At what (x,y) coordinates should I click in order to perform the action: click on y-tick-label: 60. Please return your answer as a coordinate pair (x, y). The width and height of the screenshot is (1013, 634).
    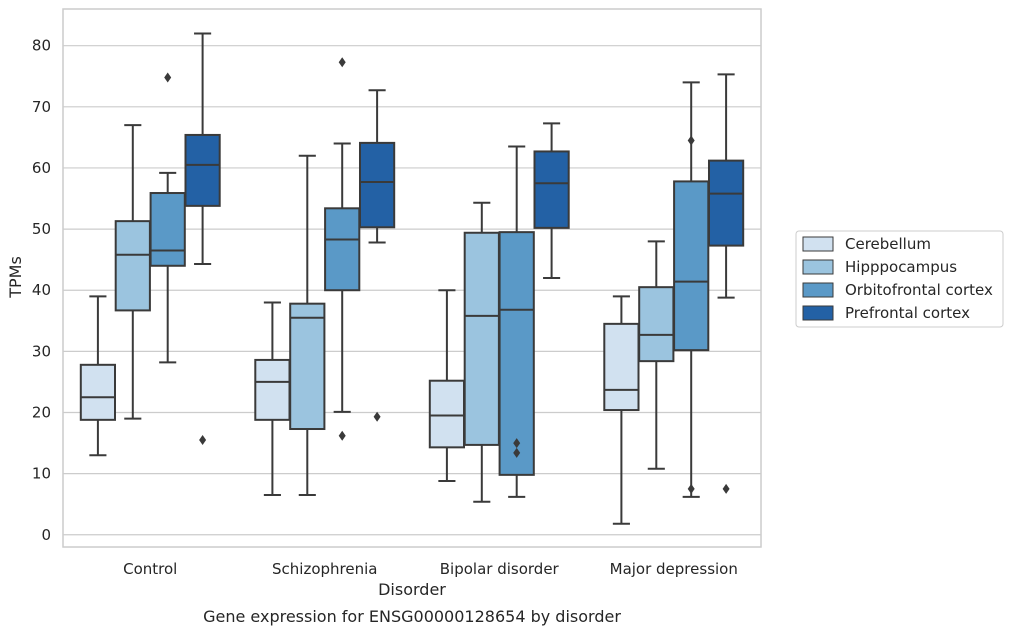
    Looking at the image, I should click on (41, 168).